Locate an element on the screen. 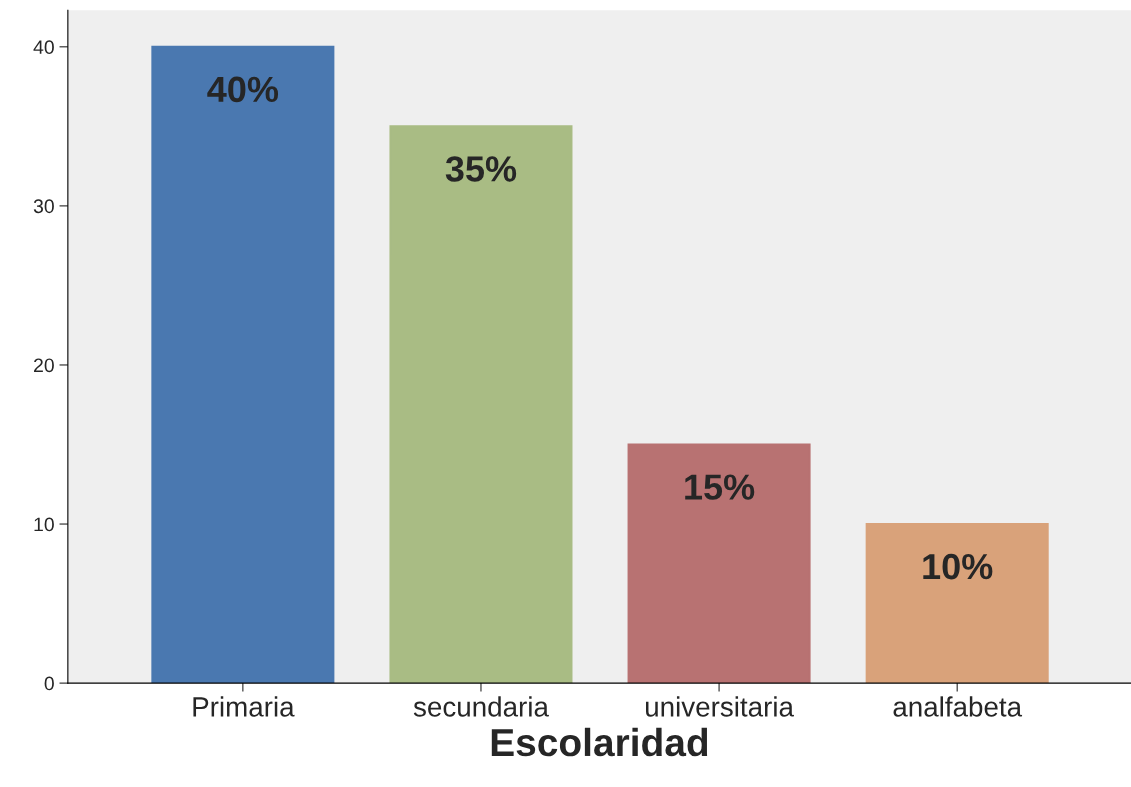 This screenshot has height=787, width=1131. data-label: 10% is located at coordinates (958, 566).